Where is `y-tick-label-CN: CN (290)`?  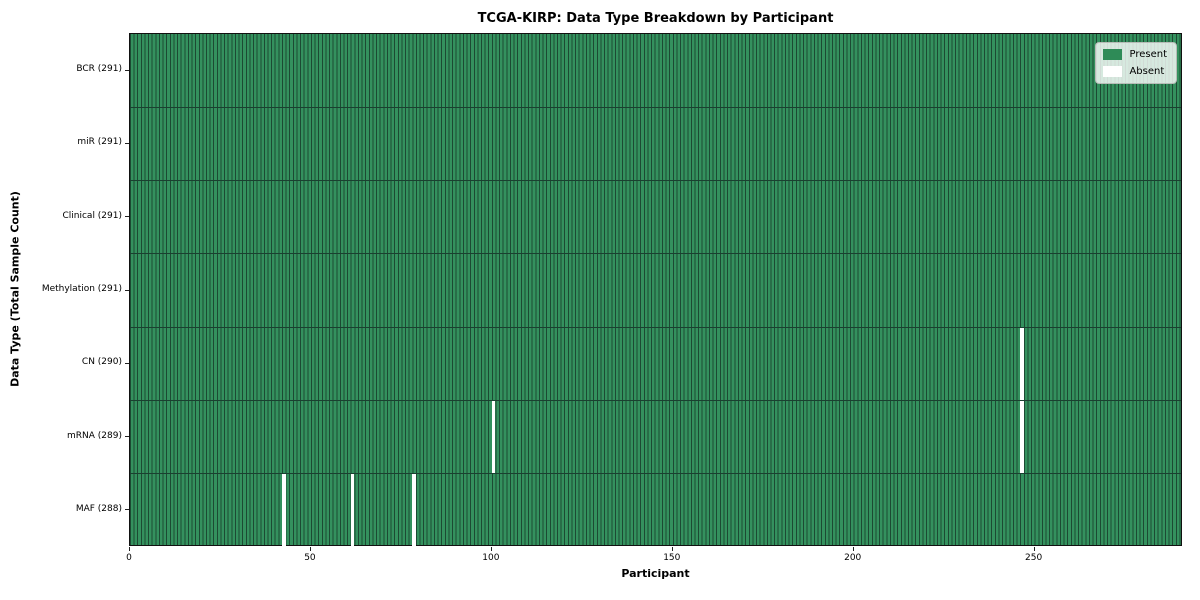
y-tick-label-CN: CN (290) is located at coordinates (101, 362).